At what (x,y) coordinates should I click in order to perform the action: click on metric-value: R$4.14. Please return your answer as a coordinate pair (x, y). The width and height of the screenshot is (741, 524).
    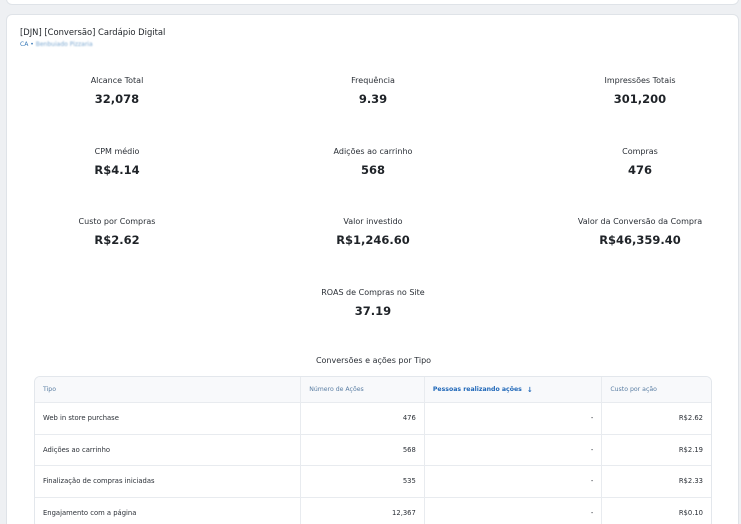
    Looking at the image, I should click on (117, 170).